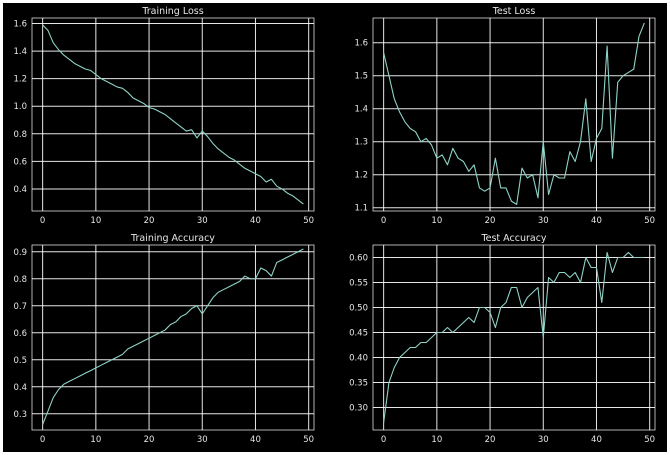  I want to click on y-tick-label: 0.5, so click(20, 361).